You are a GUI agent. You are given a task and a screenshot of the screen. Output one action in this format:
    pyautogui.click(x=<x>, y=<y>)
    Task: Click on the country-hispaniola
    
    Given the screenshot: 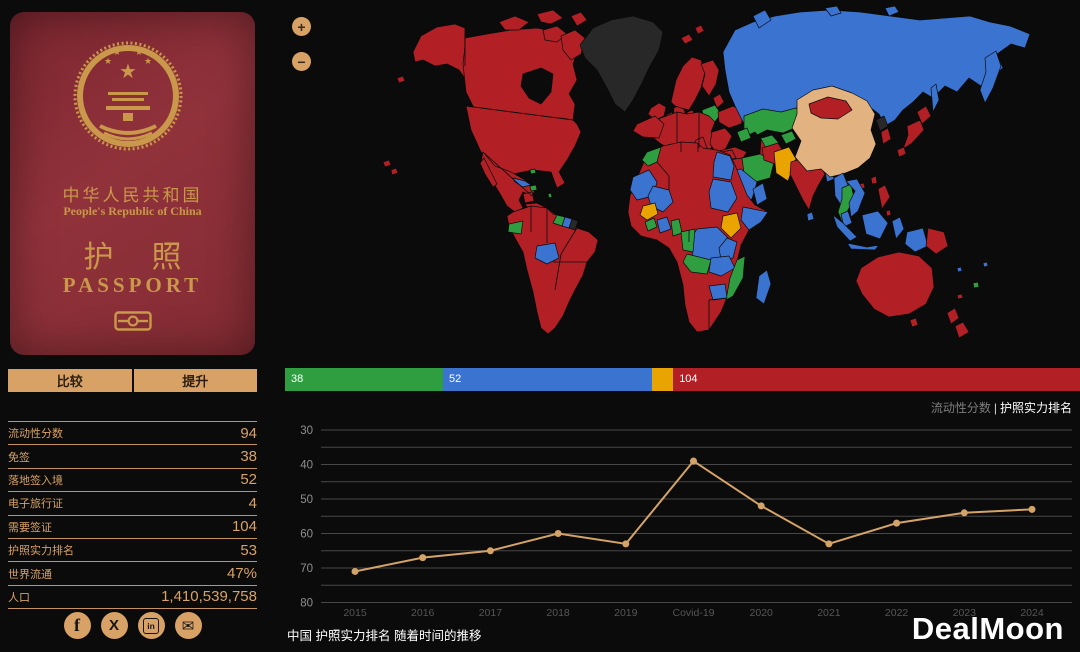 What is the action you would take?
    pyautogui.click(x=533, y=188)
    